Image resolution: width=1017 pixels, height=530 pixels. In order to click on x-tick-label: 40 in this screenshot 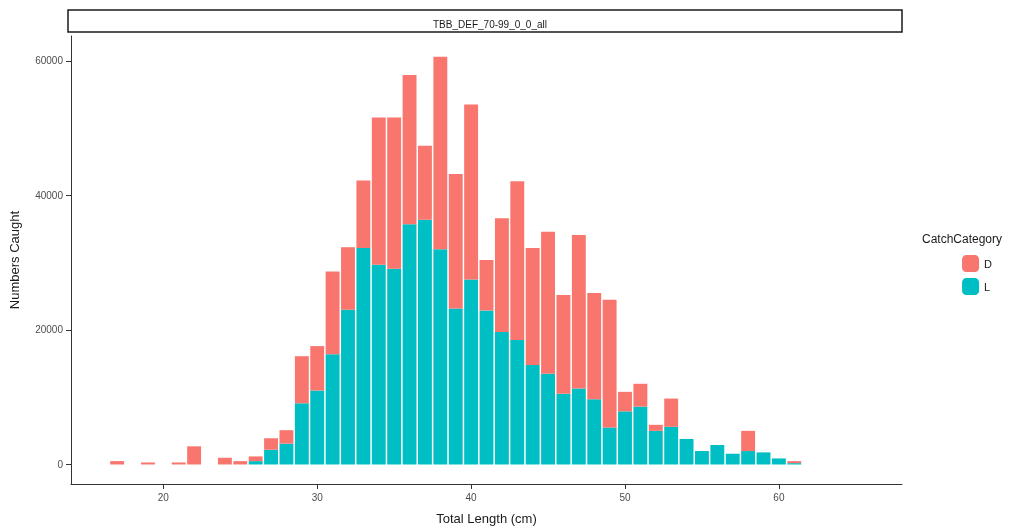, I will do `click(471, 497)`.